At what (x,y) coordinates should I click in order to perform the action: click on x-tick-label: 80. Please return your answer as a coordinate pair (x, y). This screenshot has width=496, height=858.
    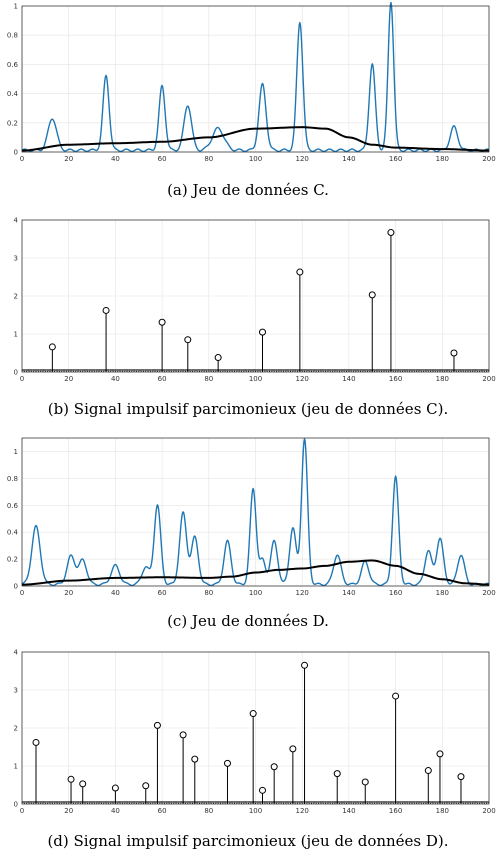
    Looking at the image, I should click on (208, 811).